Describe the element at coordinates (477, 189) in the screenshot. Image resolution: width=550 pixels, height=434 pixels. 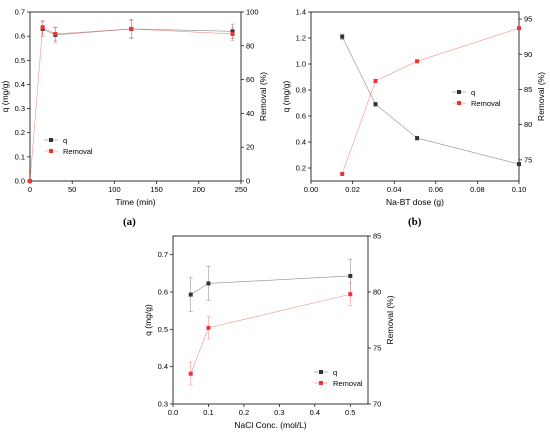
I see `x-tick-label: 0.08` at that location.